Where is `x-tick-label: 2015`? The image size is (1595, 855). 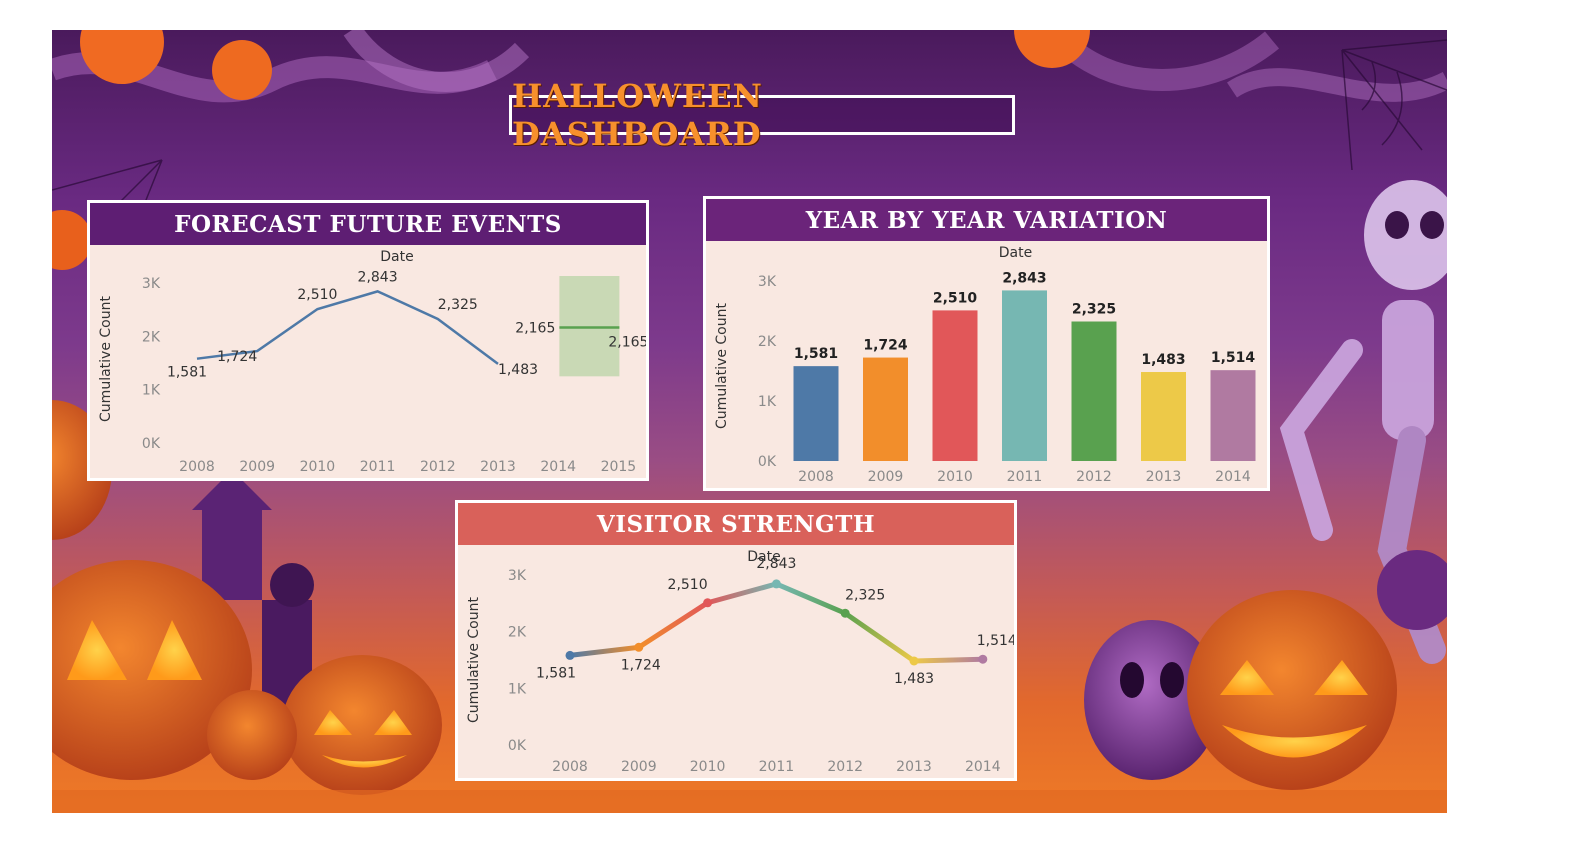 x-tick-label: 2015 is located at coordinates (619, 467).